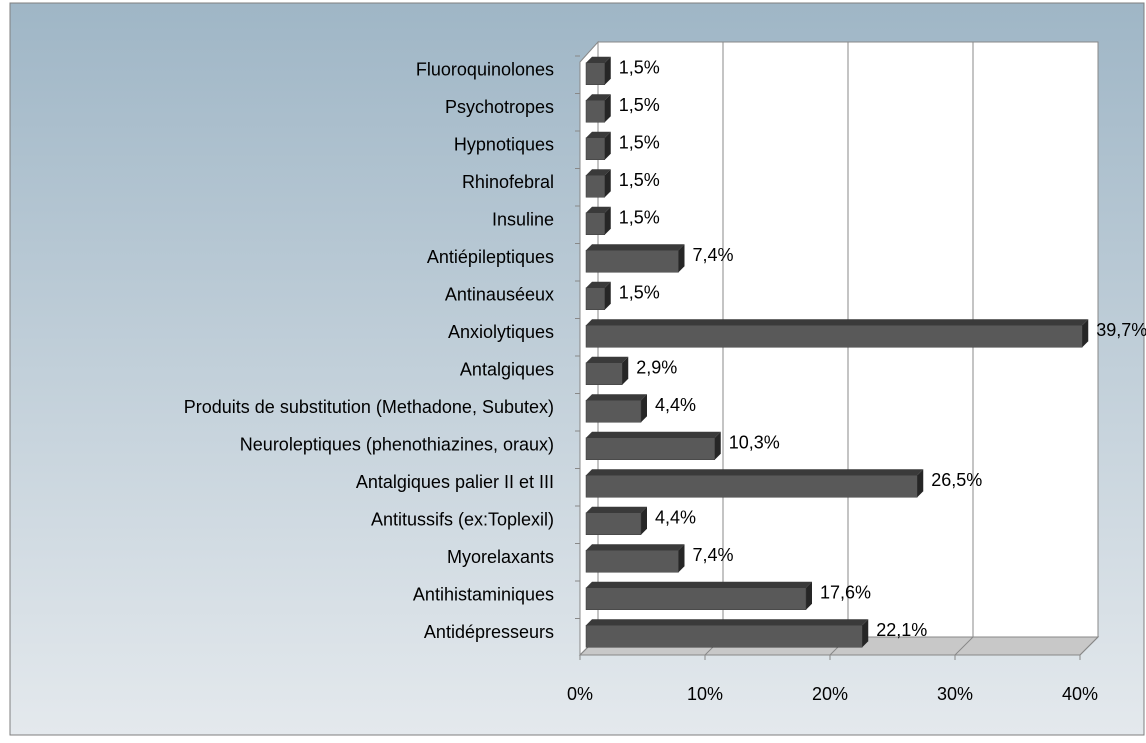 The image size is (1146, 743). I want to click on x-tick-label: 0%, so click(580, 694).